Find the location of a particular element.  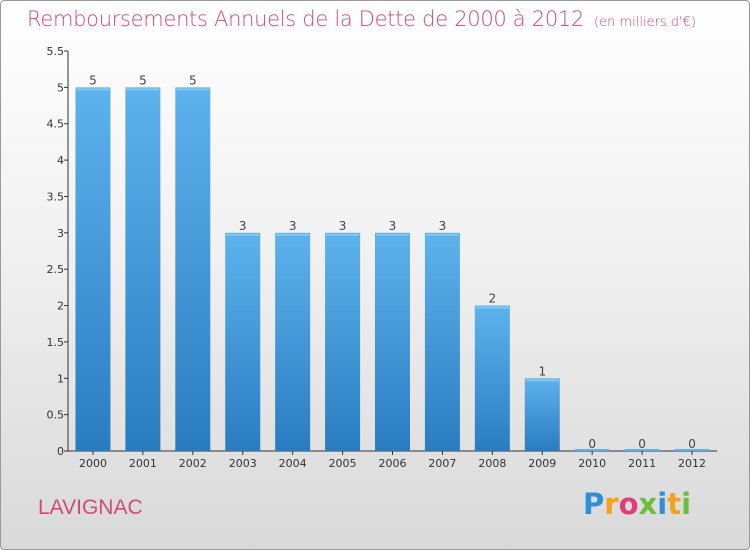

data-label: 1 is located at coordinates (542, 371).